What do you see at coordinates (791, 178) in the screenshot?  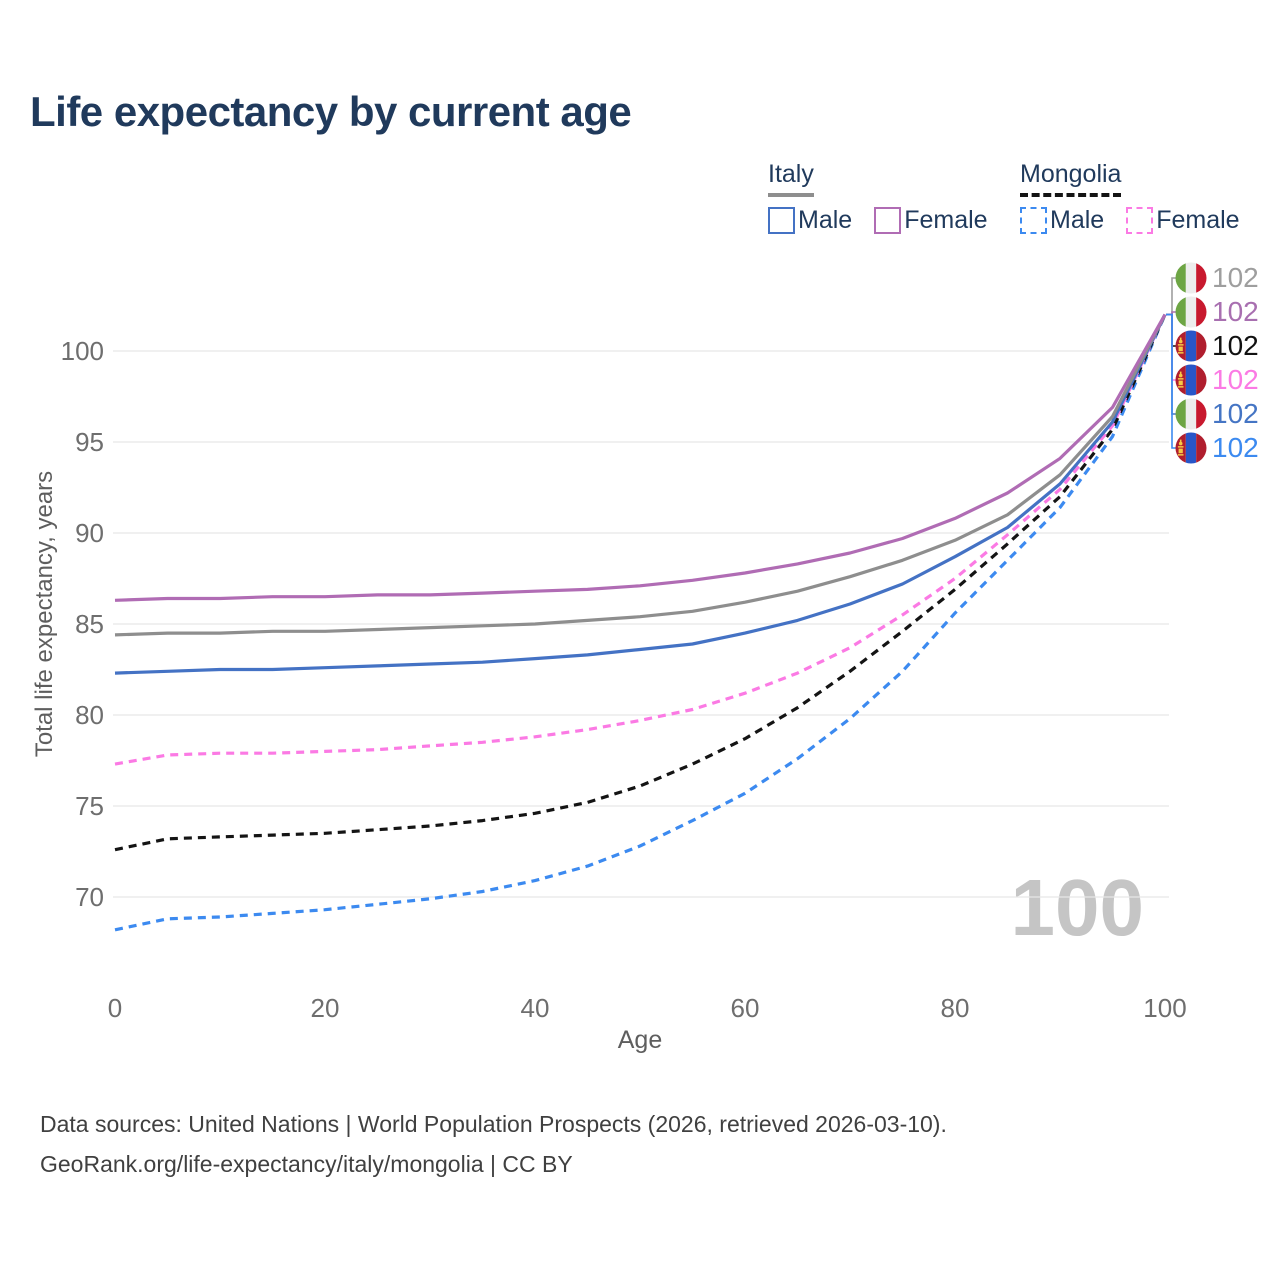 I see `legend-country-italy: Italy` at bounding box center [791, 178].